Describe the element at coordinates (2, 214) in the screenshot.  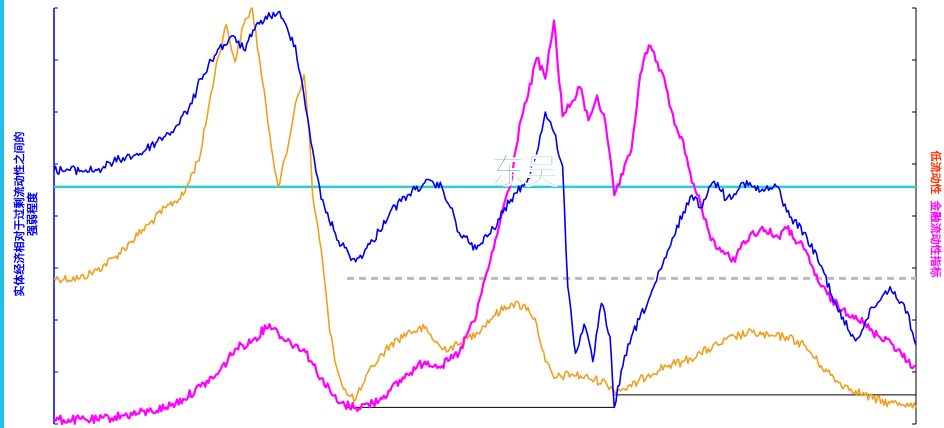
I see `left-edge-stripe` at that location.